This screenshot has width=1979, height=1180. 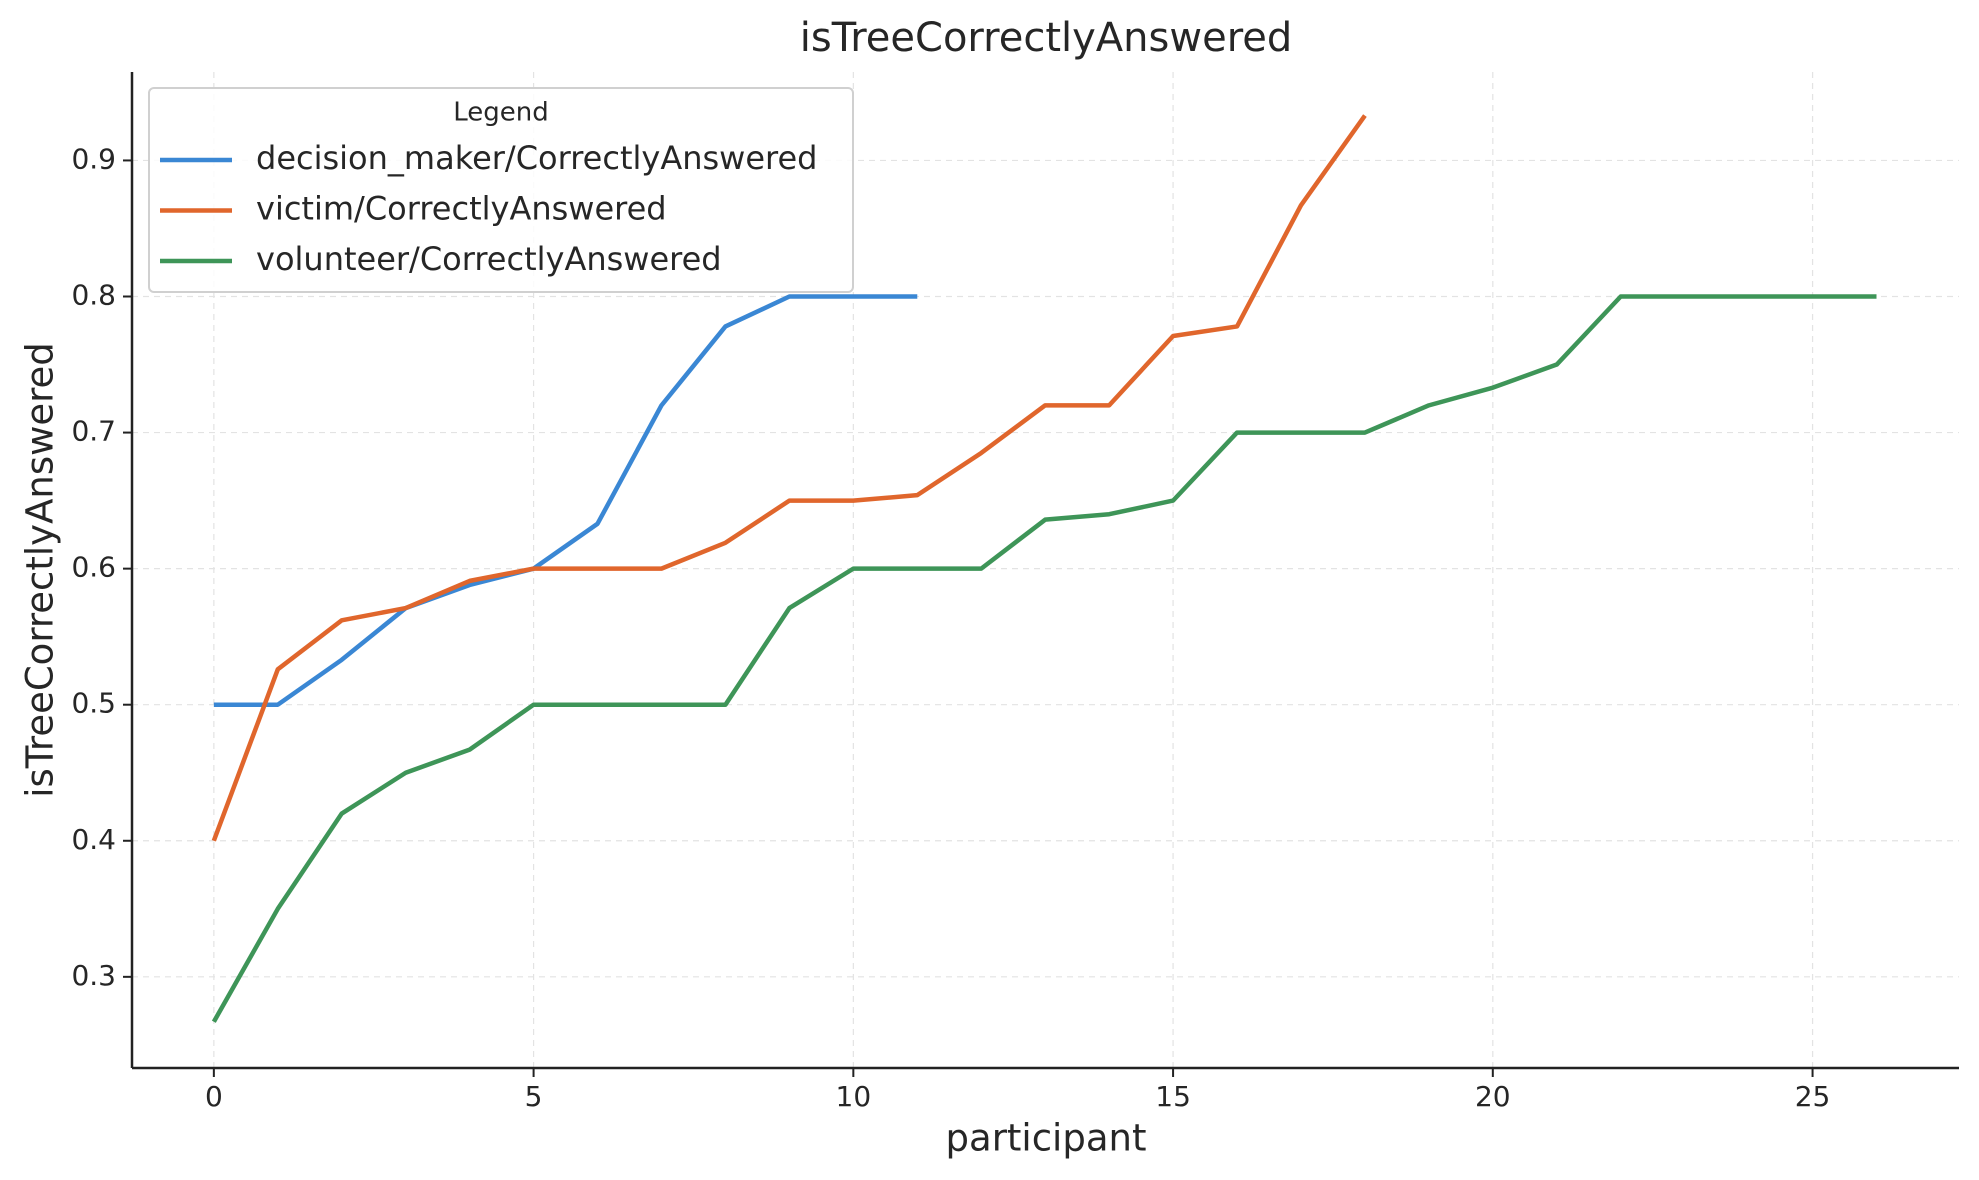 I want to click on x-tick-label: 10, so click(x=854, y=1096).